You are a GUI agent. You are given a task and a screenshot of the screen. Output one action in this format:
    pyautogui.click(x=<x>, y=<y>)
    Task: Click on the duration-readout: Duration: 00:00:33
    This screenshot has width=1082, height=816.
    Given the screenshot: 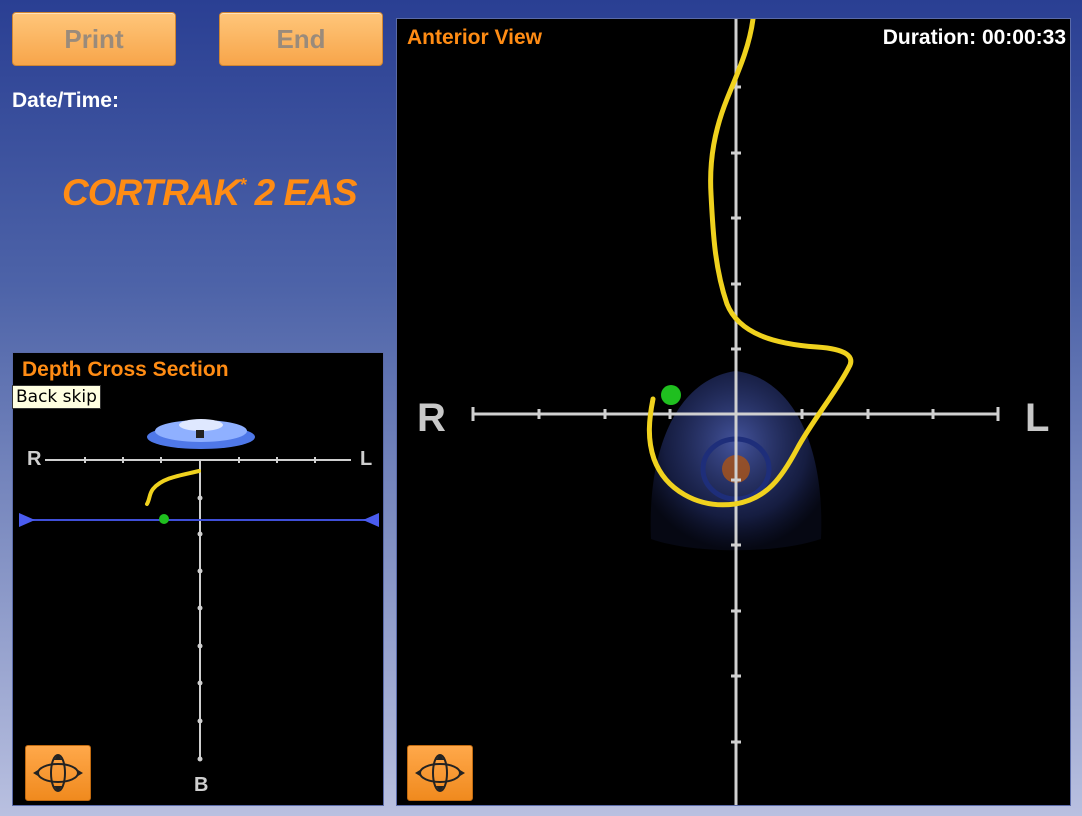 What is the action you would take?
    pyautogui.click(x=974, y=38)
    